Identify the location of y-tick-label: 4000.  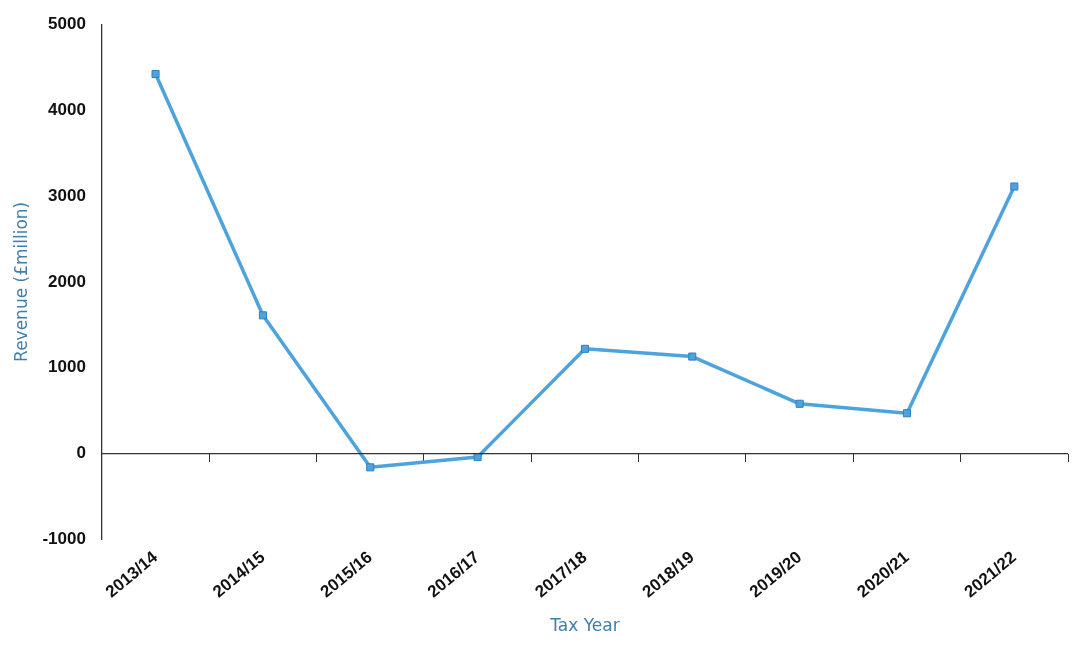
(67, 109).